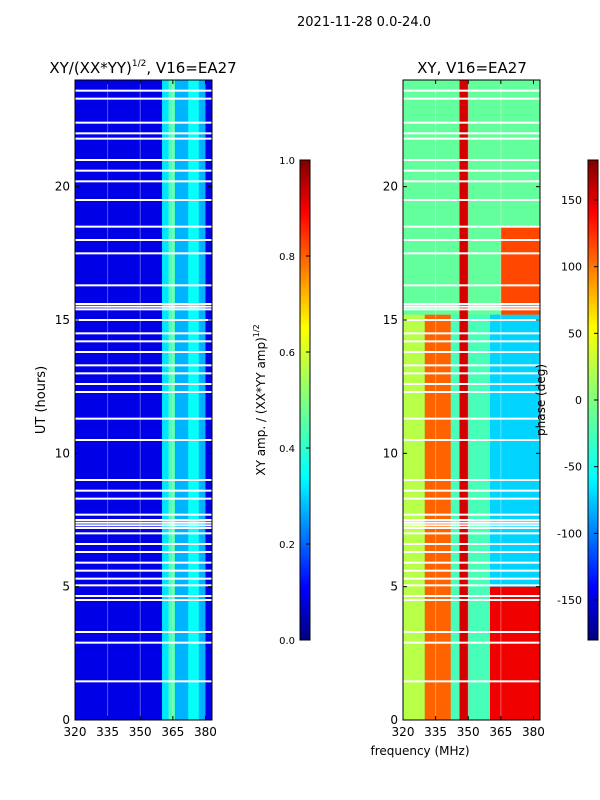  I want to click on y-tick-label: 10, so click(62, 453).